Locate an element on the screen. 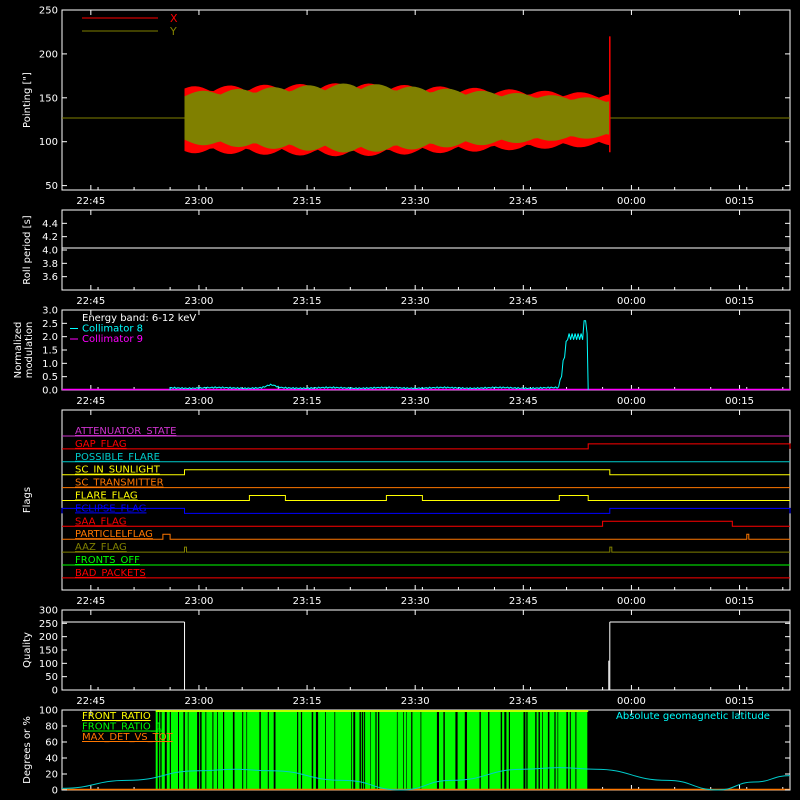 This screenshot has width=800, height=800. y-axis-label: Roll period [s] is located at coordinates (27, 249).